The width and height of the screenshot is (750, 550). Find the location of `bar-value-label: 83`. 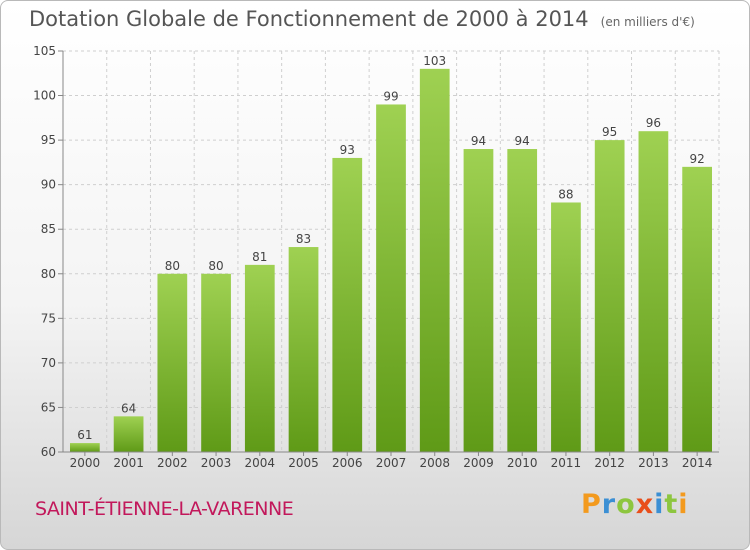

bar-value-label: 83 is located at coordinates (303, 239).